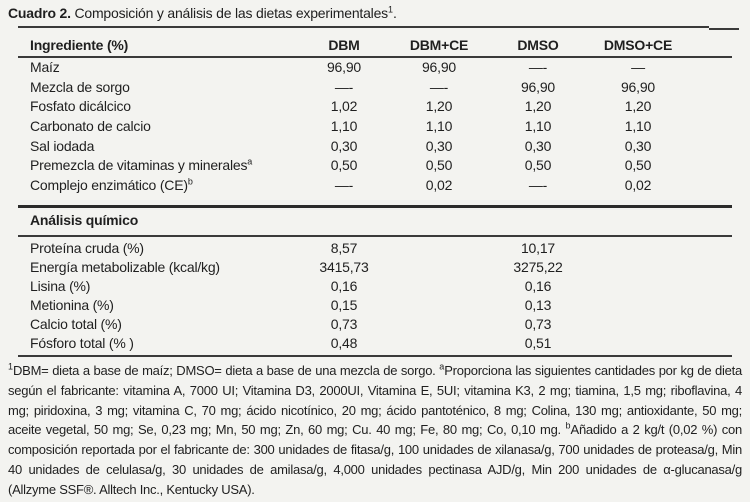  Describe the element at coordinates (84, 220) in the screenshot. I see `analysis-section-header: Análisis químico` at that location.